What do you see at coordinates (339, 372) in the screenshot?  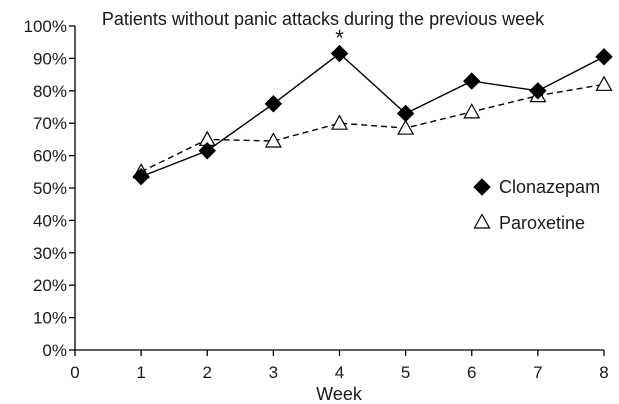 I see `x-tick-label: 4` at bounding box center [339, 372].